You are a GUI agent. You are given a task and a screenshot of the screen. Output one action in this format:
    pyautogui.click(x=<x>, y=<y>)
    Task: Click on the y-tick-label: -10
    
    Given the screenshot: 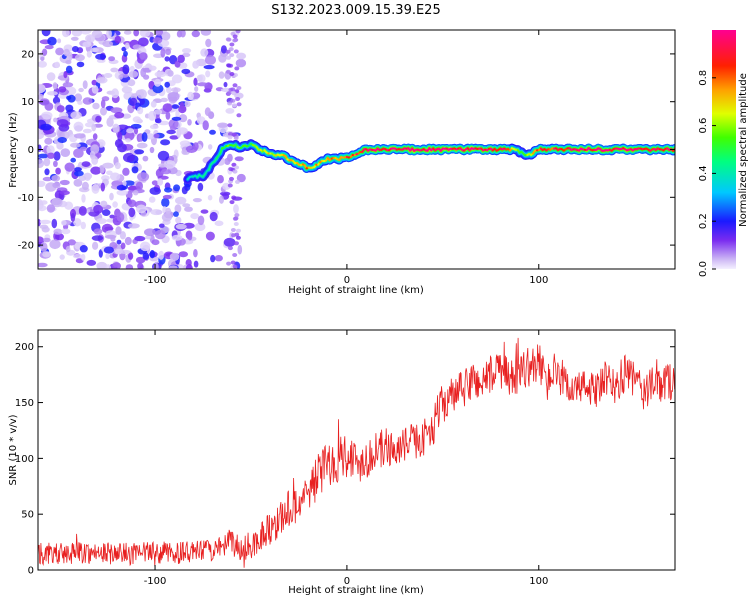 What is the action you would take?
    pyautogui.click(x=26, y=198)
    